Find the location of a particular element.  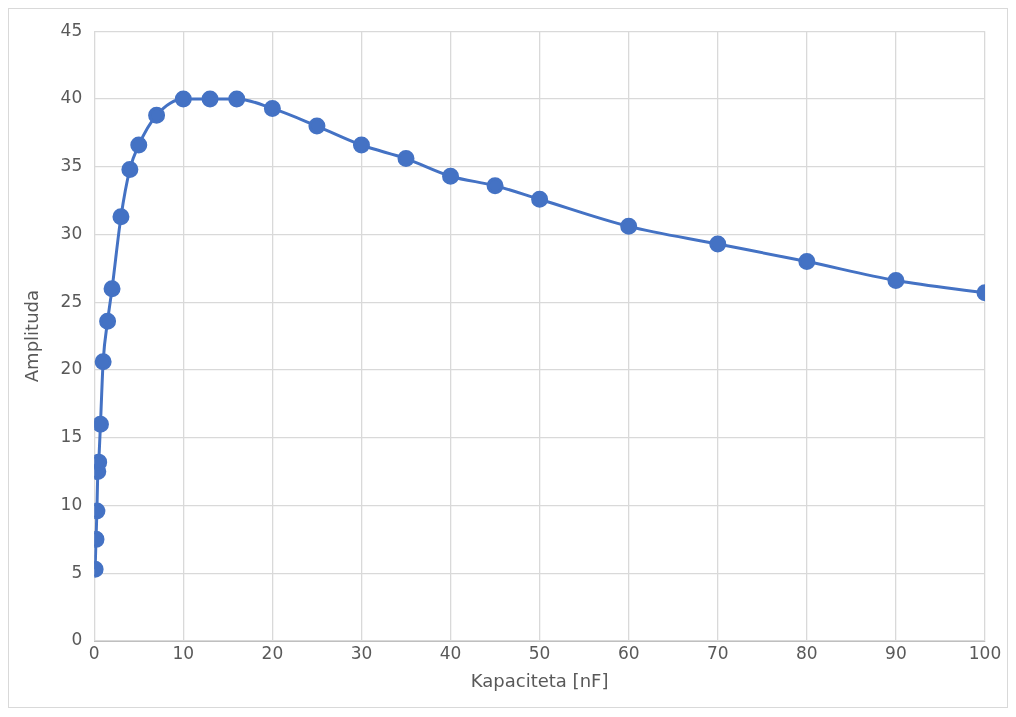

x-tick-label: 100 is located at coordinates (985, 652).